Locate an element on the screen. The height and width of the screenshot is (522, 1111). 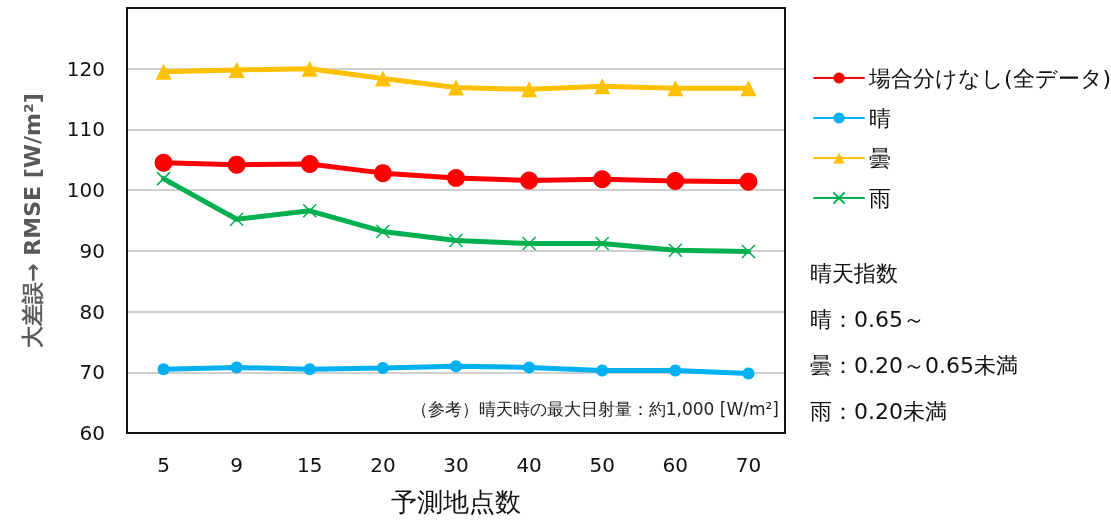
y-tick-label: 70 is located at coordinates (92, 372).